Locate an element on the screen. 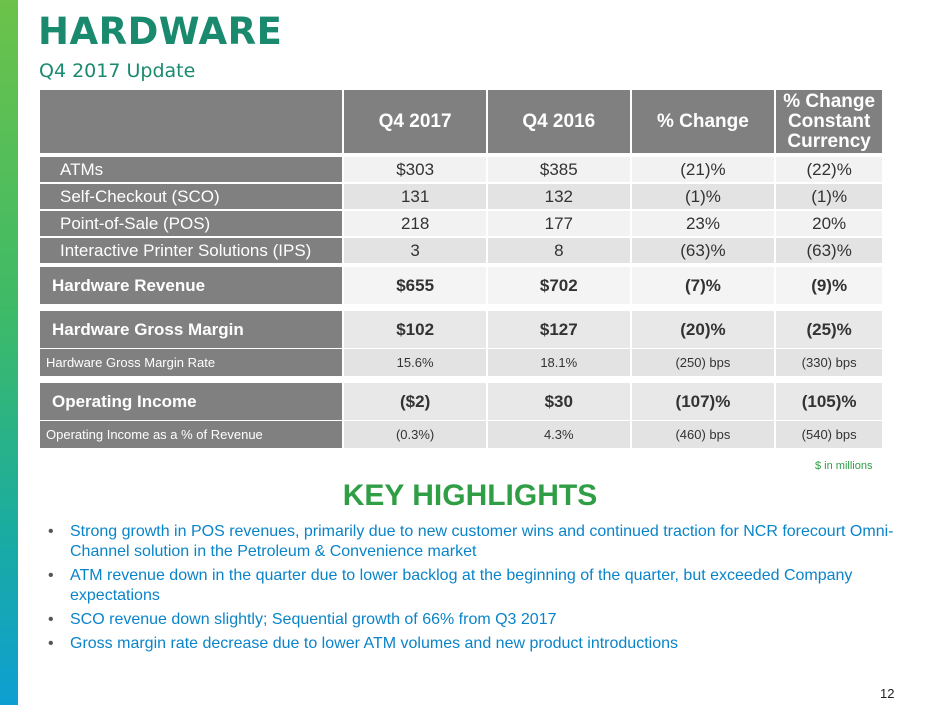  row-label: Hardware Gross Margin Rate is located at coordinates (191, 362).